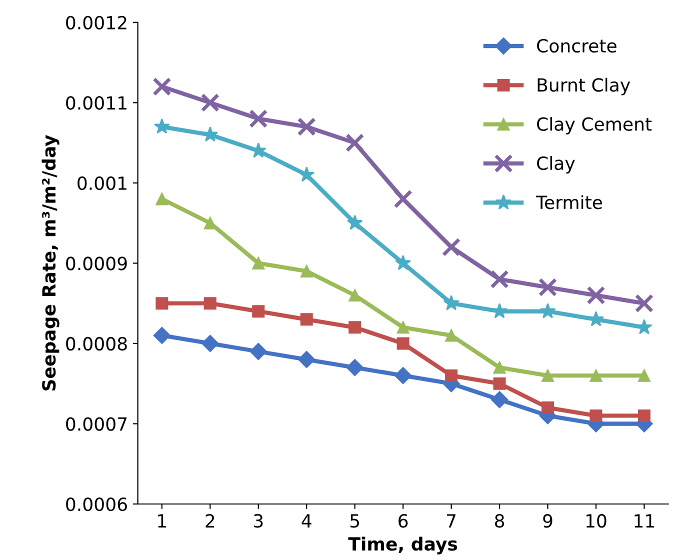  I want to click on x-axis-title: Time, days, so click(403, 545).